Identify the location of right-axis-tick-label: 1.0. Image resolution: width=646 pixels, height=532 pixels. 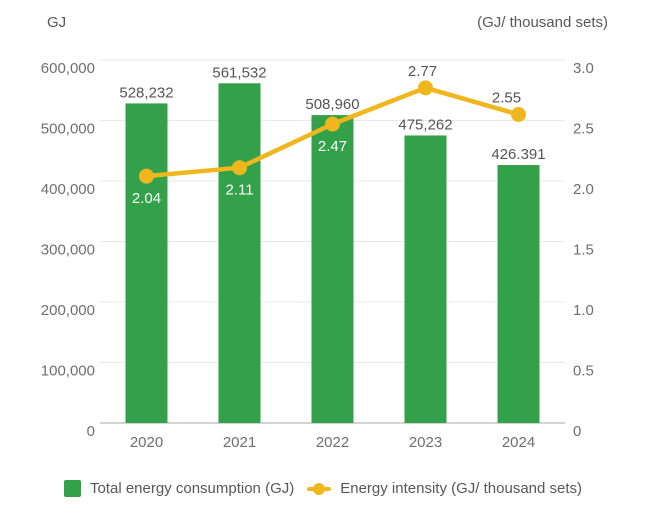
(583, 310).